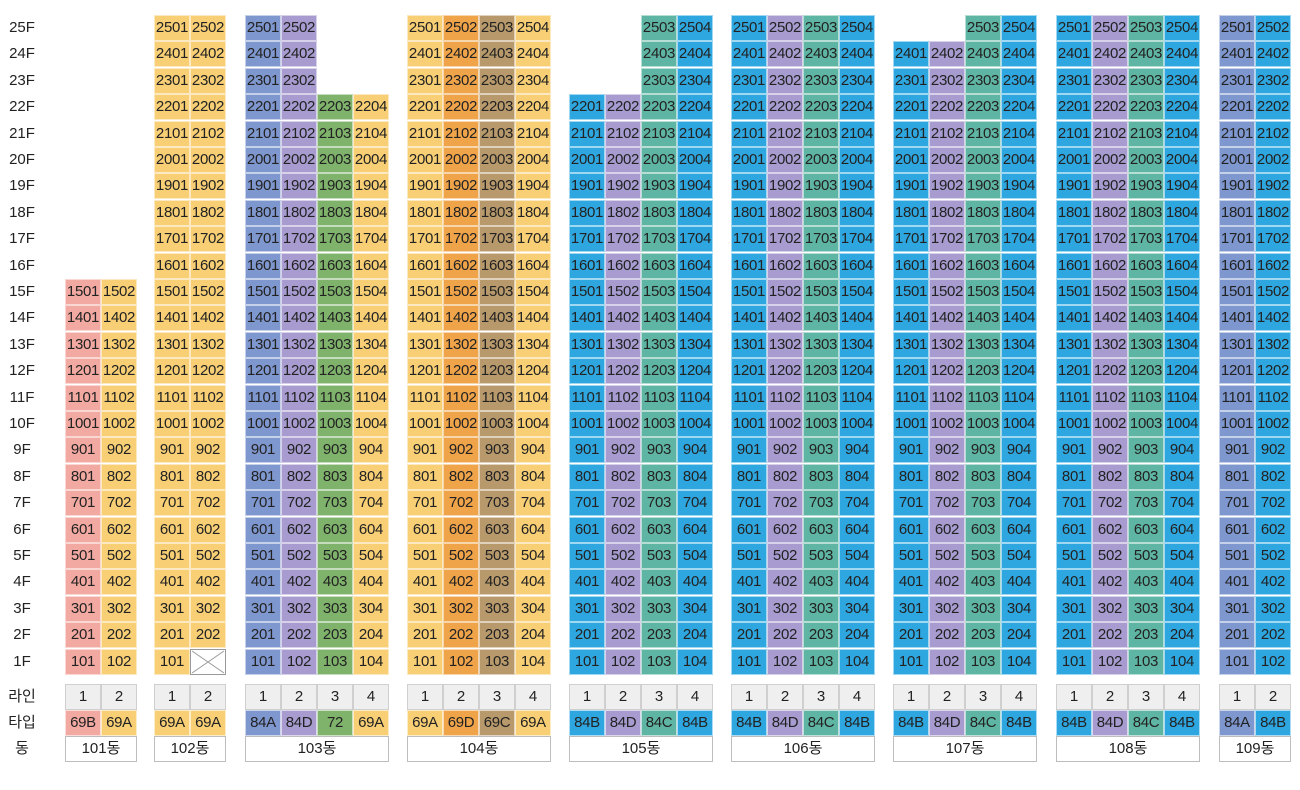 This screenshot has height=790, width=1300. What do you see at coordinates (641, 749) in the screenshot?
I see `building-name: 105동` at bounding box center [641, 749].